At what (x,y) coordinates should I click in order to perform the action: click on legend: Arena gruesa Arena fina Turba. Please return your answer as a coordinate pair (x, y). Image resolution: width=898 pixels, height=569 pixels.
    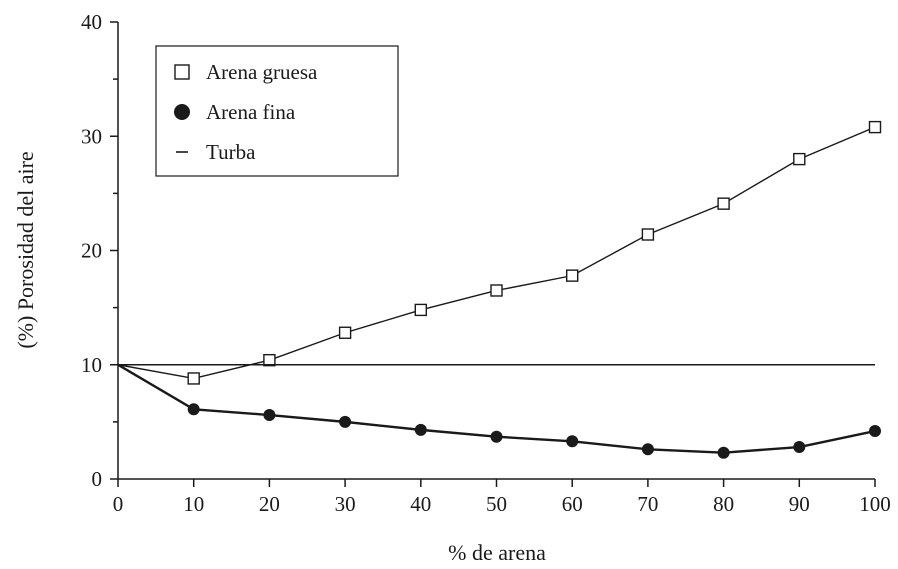
    Looking at the image, I should click on (277, 111).